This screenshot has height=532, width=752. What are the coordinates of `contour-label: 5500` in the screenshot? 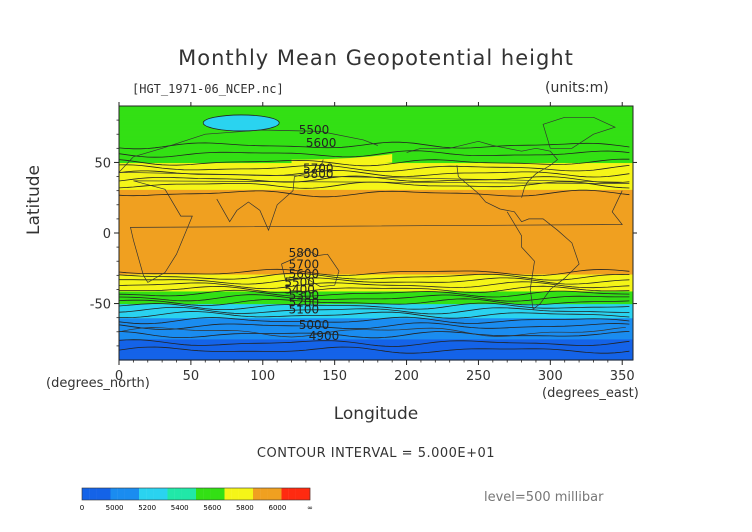 It's located at (314, 130).